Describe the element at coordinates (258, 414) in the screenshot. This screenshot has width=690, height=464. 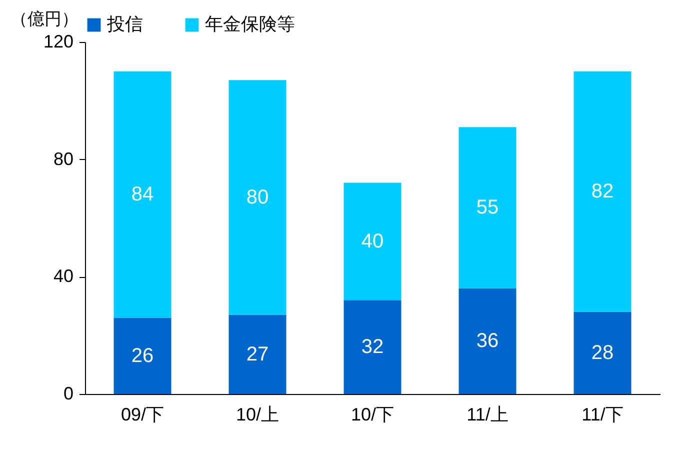
I see `x-tick-label: 10/上` at that location.